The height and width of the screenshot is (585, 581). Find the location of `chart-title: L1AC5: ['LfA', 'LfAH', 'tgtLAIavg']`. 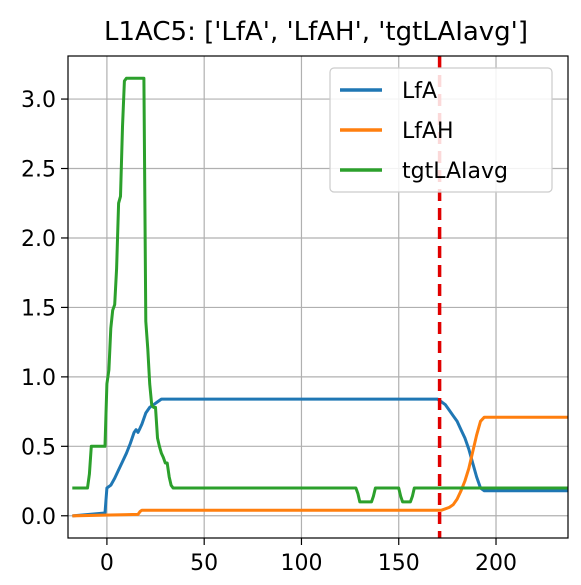

chart-title: L1AC5: ['LfA', 'LfAH', 'tgtLAIavg'] is located at coordinates (316, 32).